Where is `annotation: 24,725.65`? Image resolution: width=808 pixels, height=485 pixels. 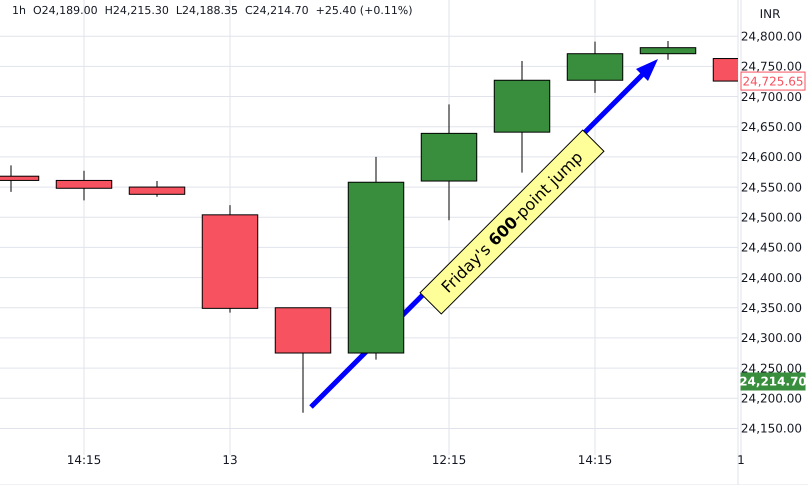
annotation: 24,725.65 is located at coordinates (773, 81).